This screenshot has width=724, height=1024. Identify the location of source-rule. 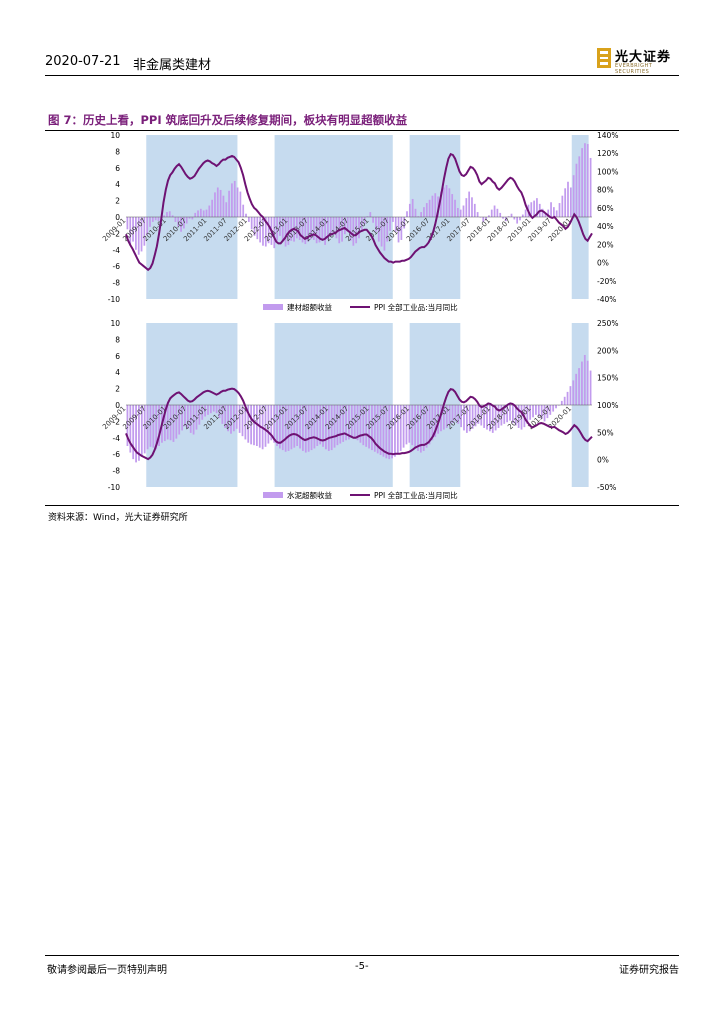
(362, 505).